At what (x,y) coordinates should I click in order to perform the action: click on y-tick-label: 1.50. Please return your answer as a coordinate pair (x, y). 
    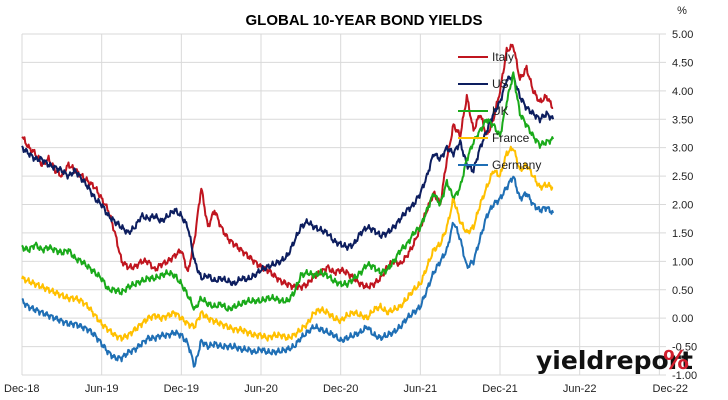
    Looking at the image, I should click on (682, 234).